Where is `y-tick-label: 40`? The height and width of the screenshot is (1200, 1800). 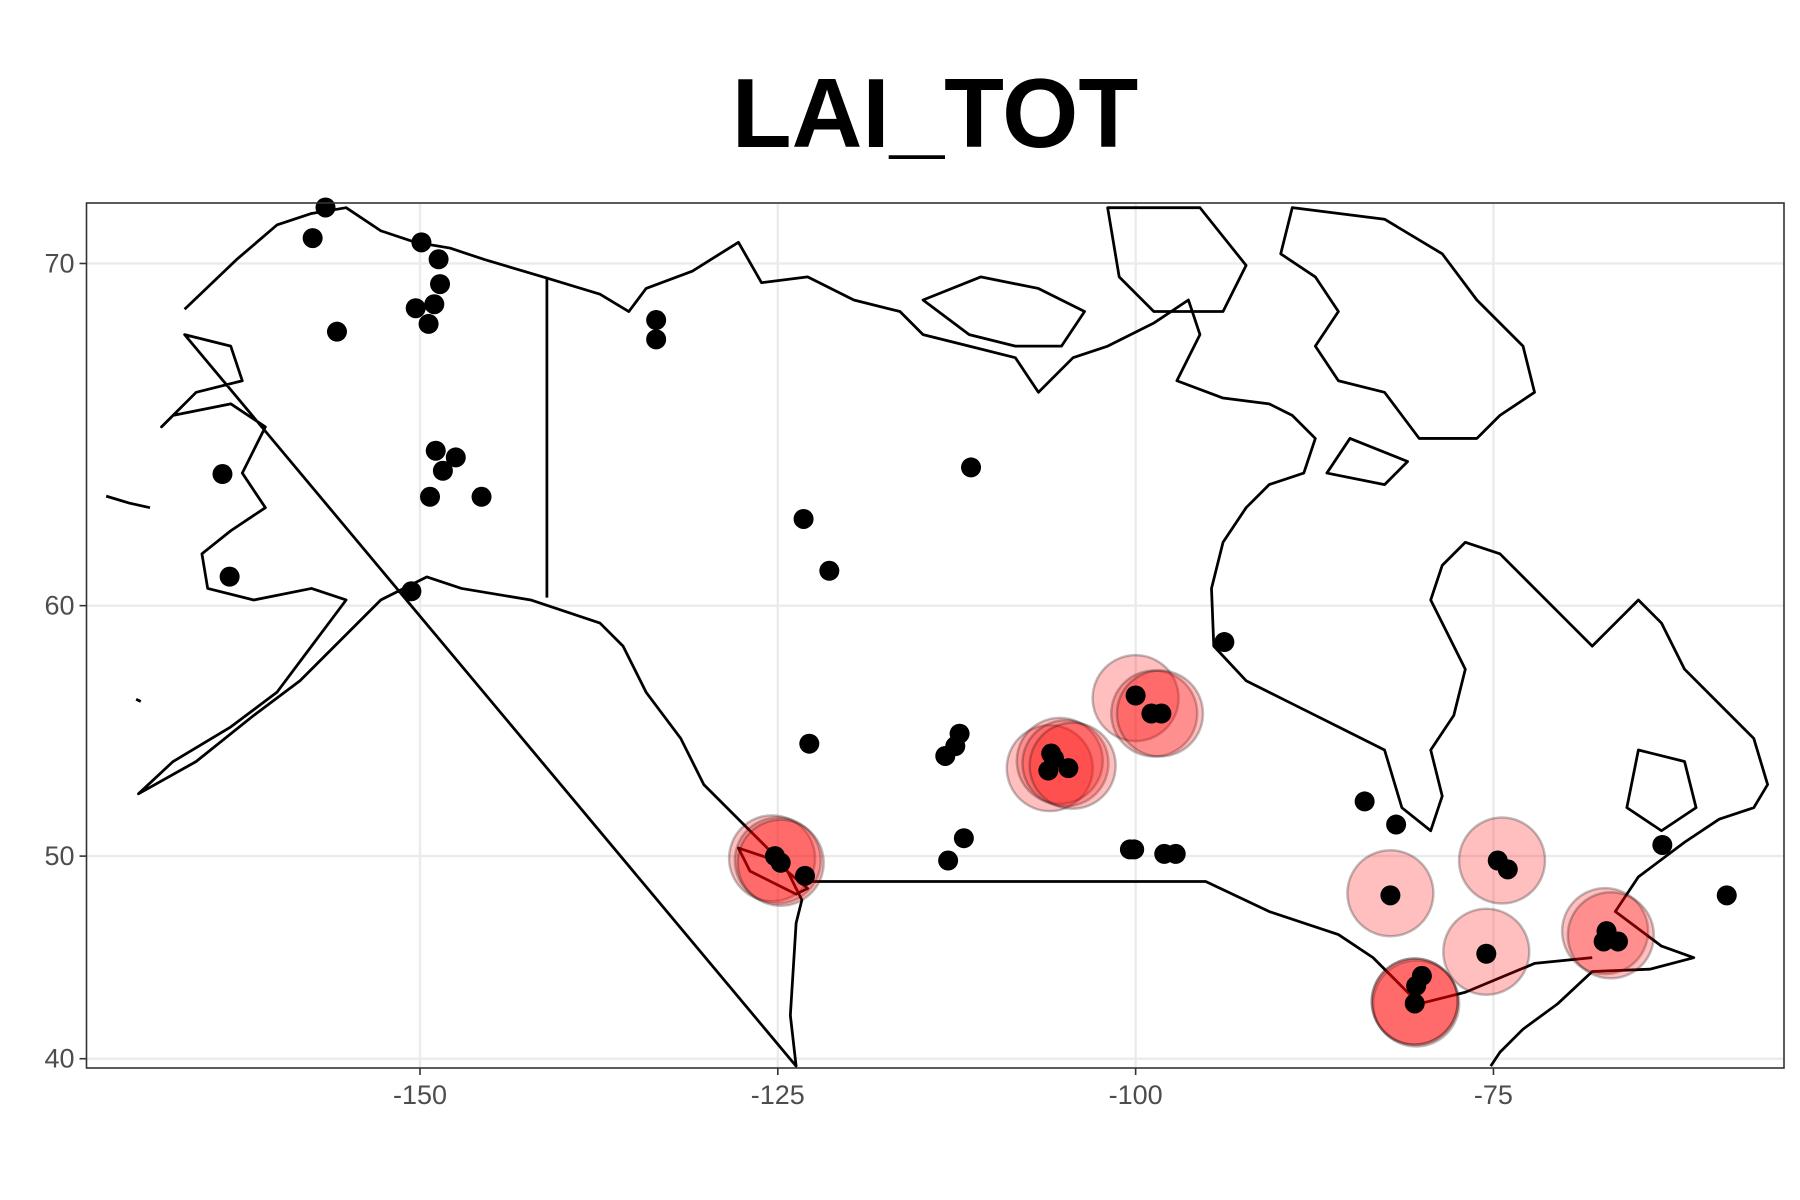 y-tick-label: 40 is located at coordinates (59, 1059).